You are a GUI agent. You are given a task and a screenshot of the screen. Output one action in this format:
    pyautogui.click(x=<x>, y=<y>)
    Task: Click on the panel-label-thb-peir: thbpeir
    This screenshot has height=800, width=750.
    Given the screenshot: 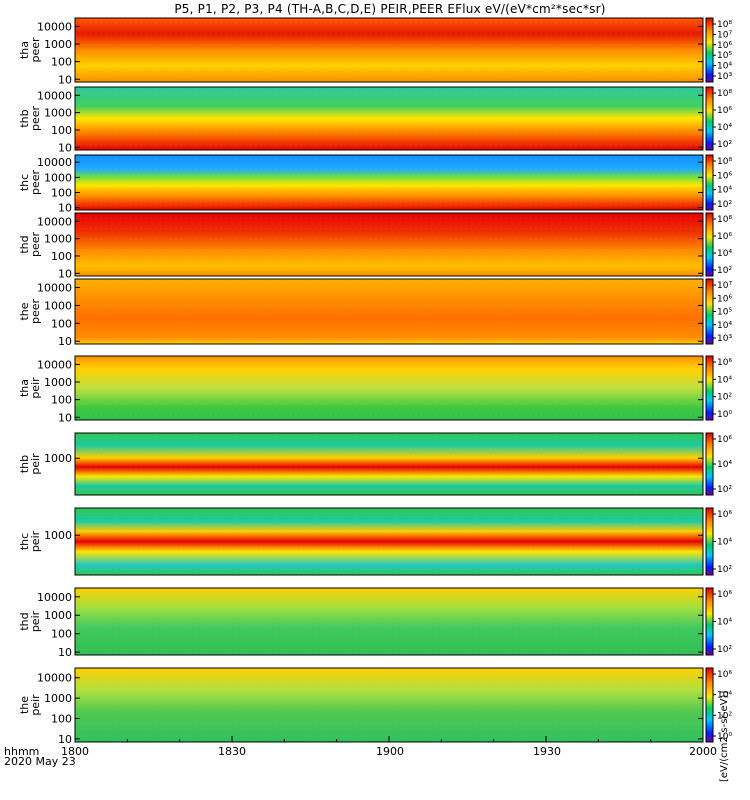 What is the action you would take?
    pyautogui.click(x=30, y=464)
    